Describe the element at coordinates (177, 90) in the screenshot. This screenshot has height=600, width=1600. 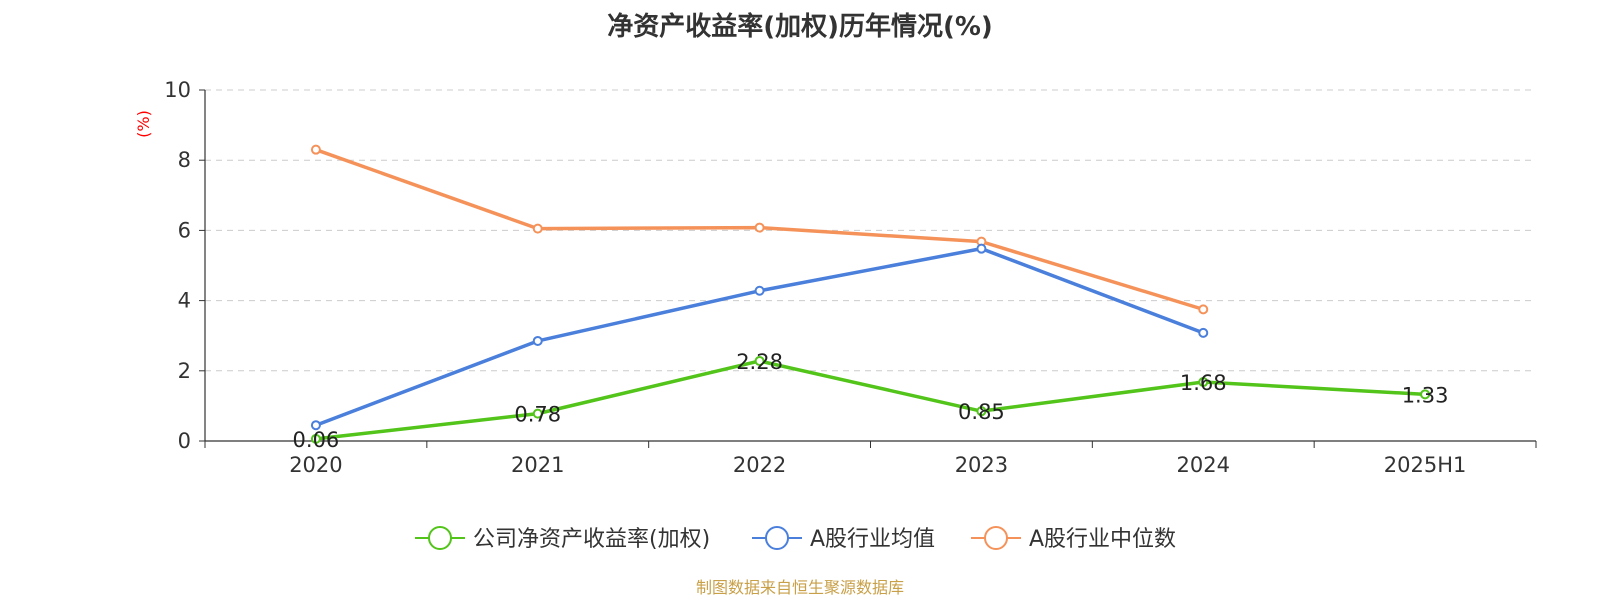
I see `y-tick-label: 10` at that location.